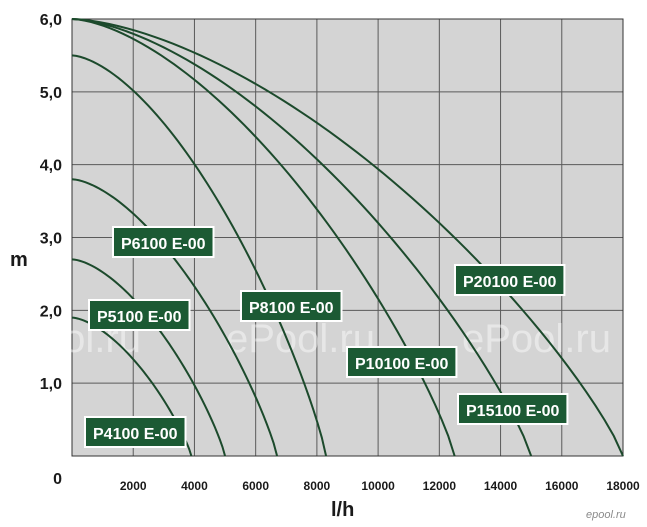 This screenshot has width=647, height=527. I want to click on y-tick-label: 3,0, so click(51, 239).